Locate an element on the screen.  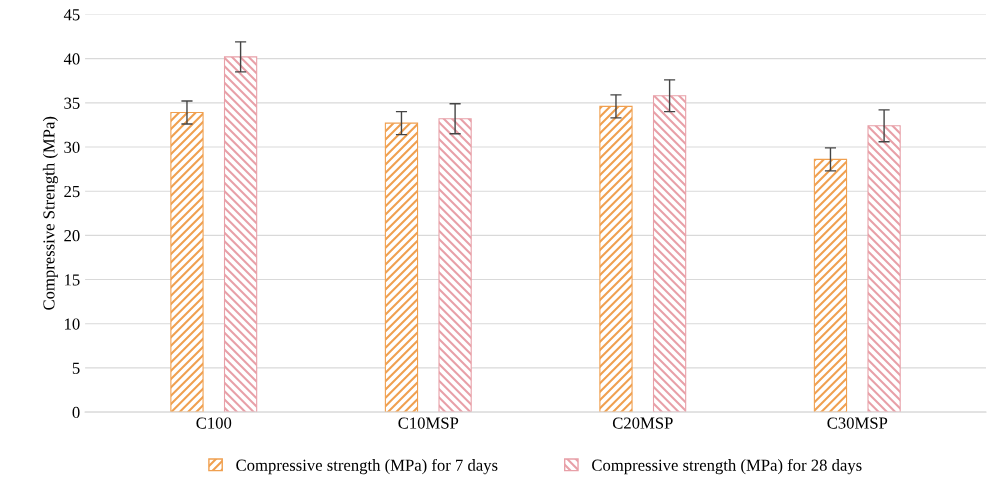
legend-label: Compressive strength (MPa) for 28 days is located at coordinates (727, 466).